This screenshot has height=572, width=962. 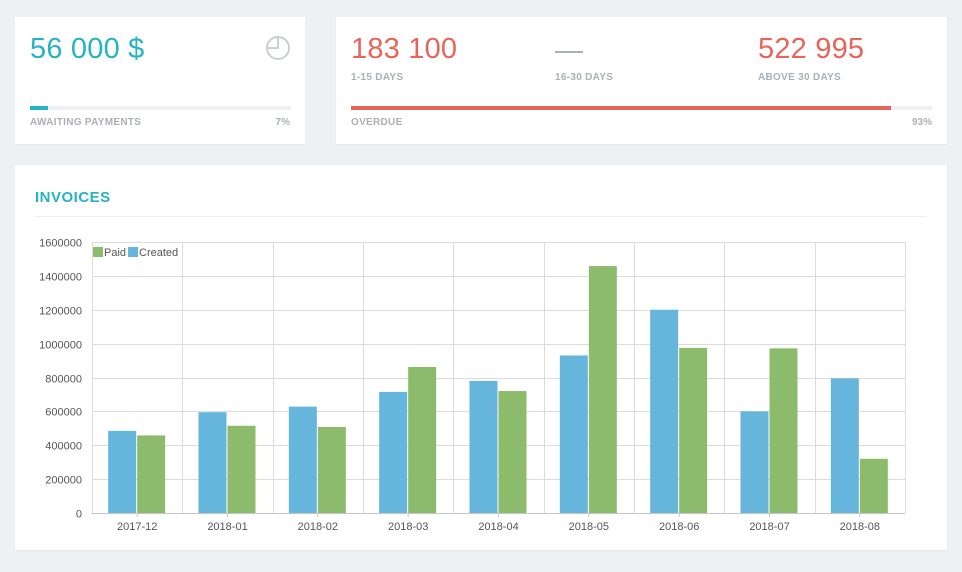 What do you see at coordinates (160, 108) in the screenshot?
I see `awaiting-progress-bar` at bounding box center [160, 108].